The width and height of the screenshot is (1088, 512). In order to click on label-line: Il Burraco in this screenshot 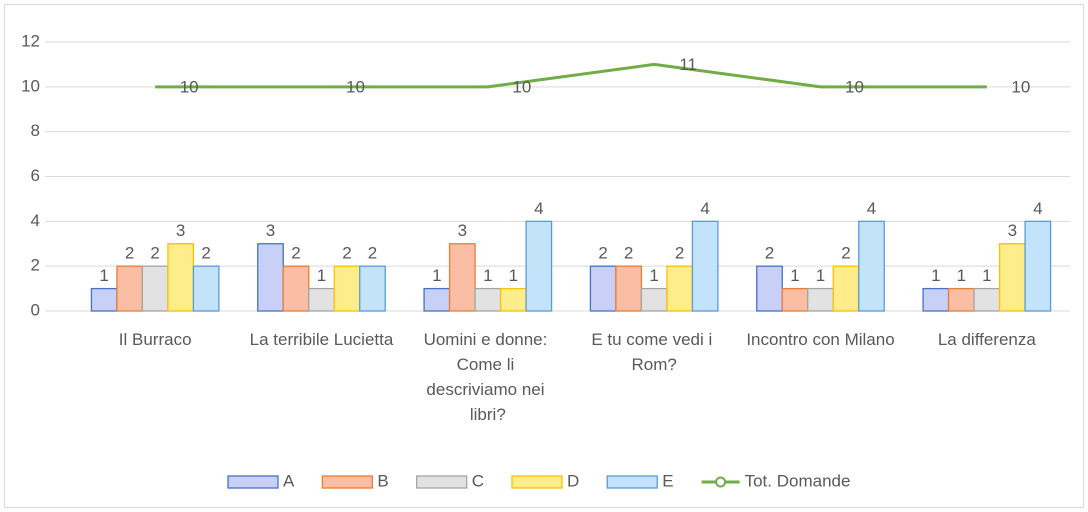, I will do `click(155, 339)`.